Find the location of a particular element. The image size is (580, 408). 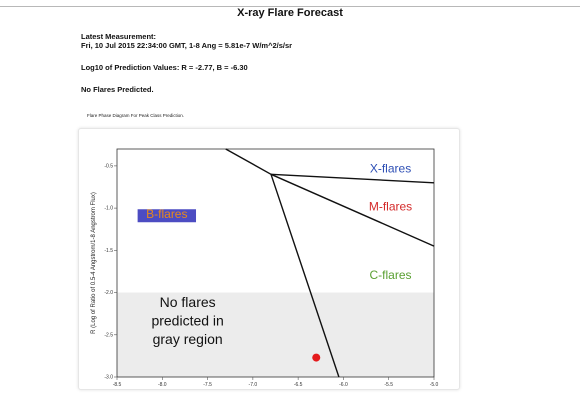

x-tick-label: -7.0 is located at coordinates (253, 385).